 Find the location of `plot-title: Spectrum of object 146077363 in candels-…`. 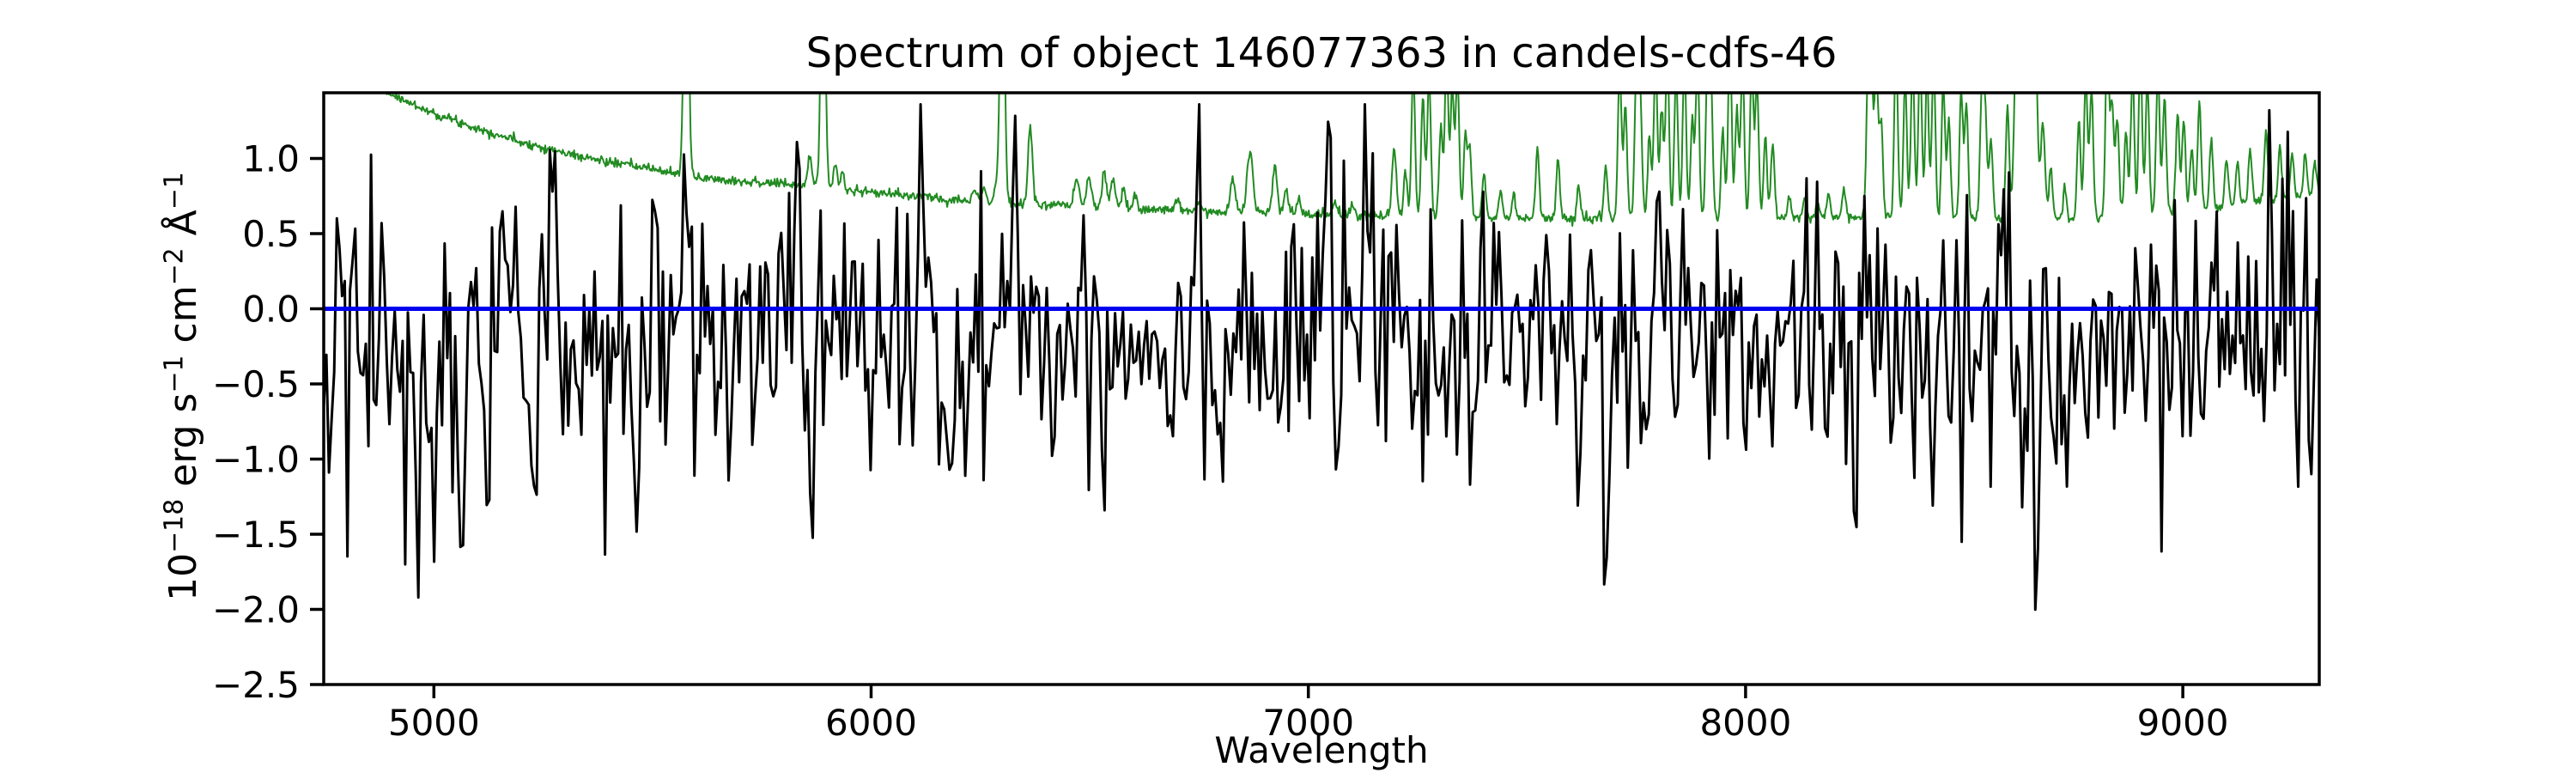

plot-title: Spectrum of object 146077363 in candels-… is located at coordinates (1321, 53).